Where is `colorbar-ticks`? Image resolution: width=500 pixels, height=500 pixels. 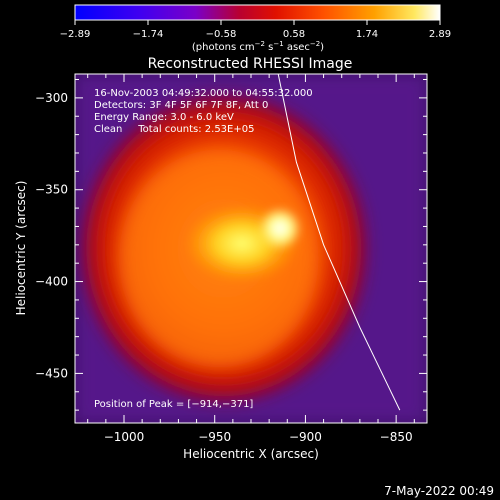 colorbar-ticks is located at coordinates (257, 22).